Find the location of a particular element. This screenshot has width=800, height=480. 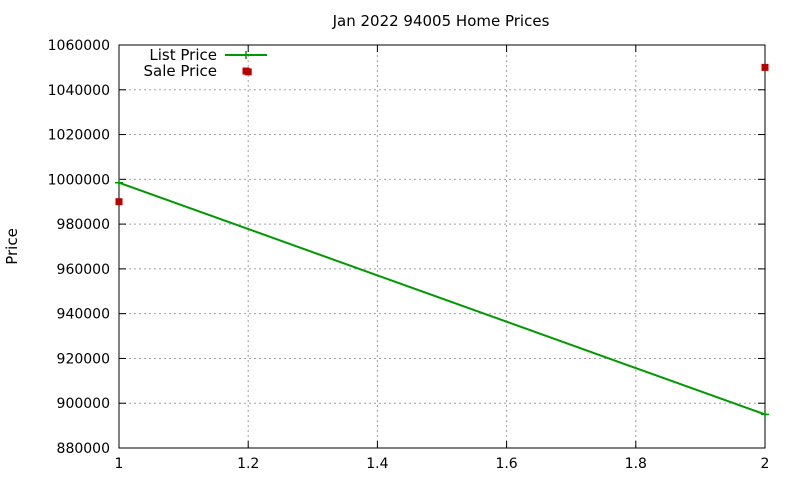

x-tick-label: 2 is located at coordinates (765, 464).